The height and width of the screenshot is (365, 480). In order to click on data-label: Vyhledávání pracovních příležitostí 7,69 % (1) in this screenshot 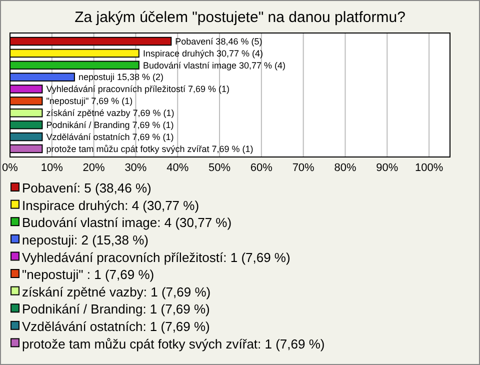, I will do `click(138, 89)`.